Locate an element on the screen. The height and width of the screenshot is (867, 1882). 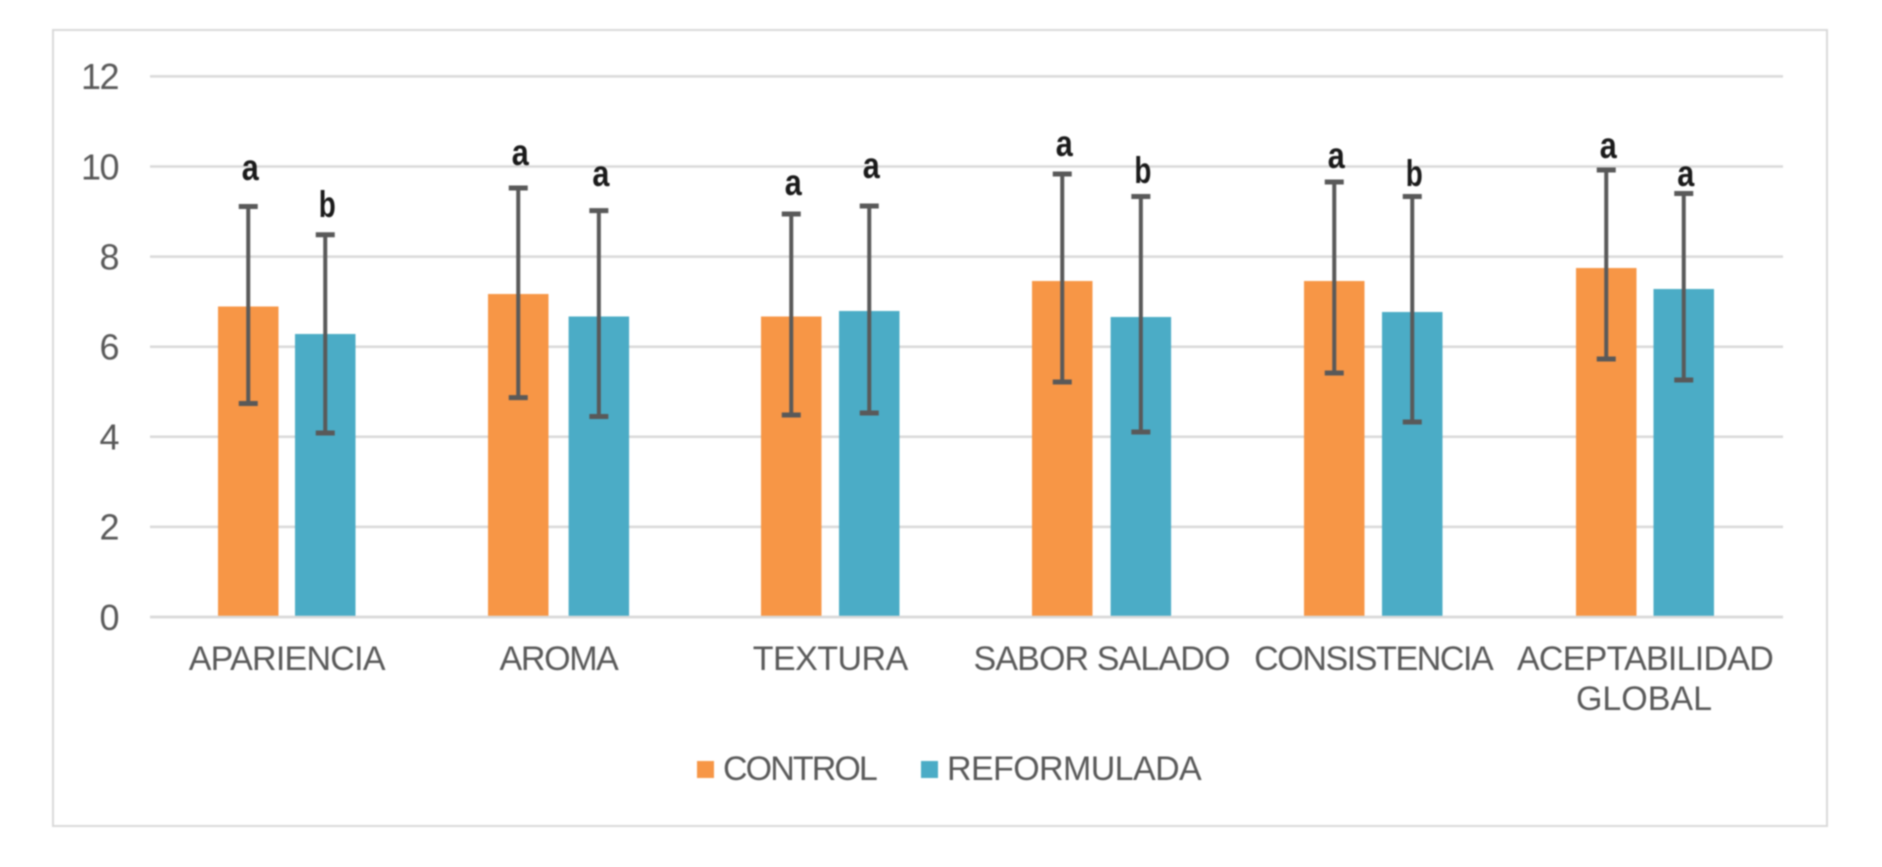
svg-text: CONSISTENCIA is located at coordinates (1374, 659).